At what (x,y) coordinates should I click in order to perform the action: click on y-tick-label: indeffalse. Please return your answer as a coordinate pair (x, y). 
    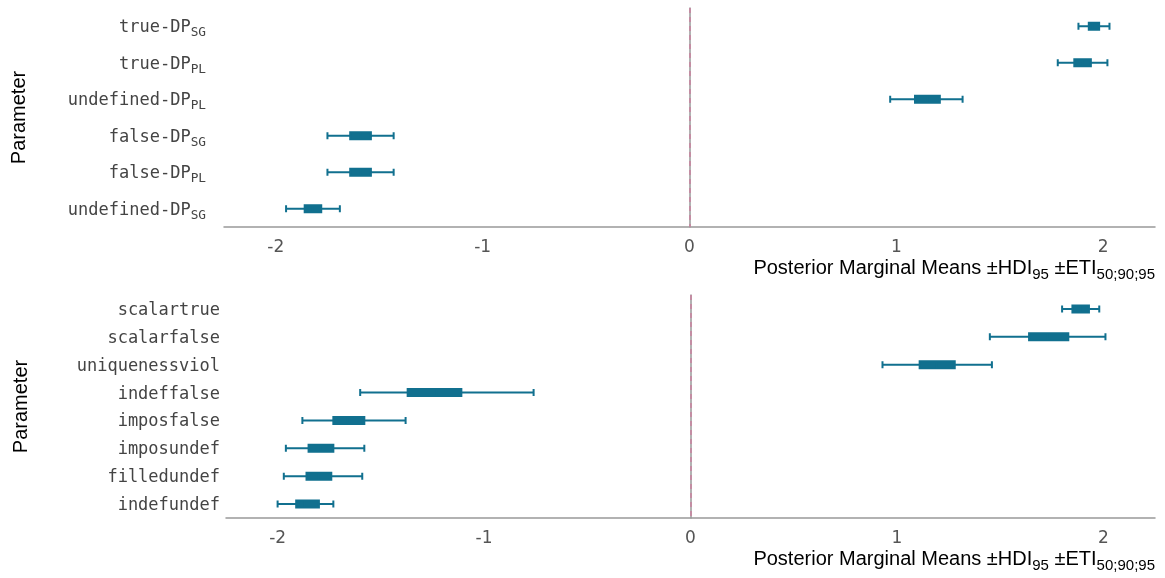
    Looking at the image, I should click on (168, 392).